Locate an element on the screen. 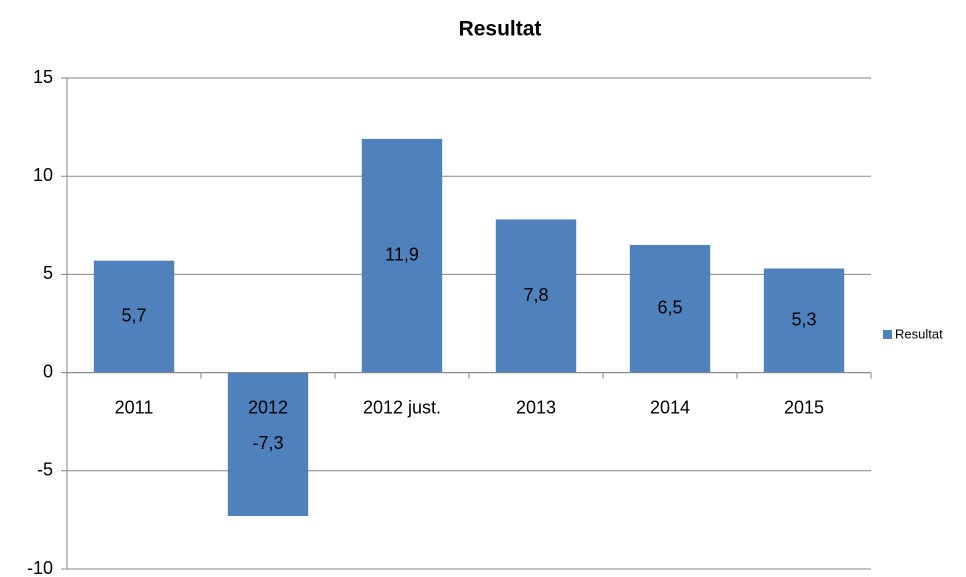 Image resolution: width=966 pixels, height=577 pixels. data-label: 6,5 is located at coordinates (669, 308).